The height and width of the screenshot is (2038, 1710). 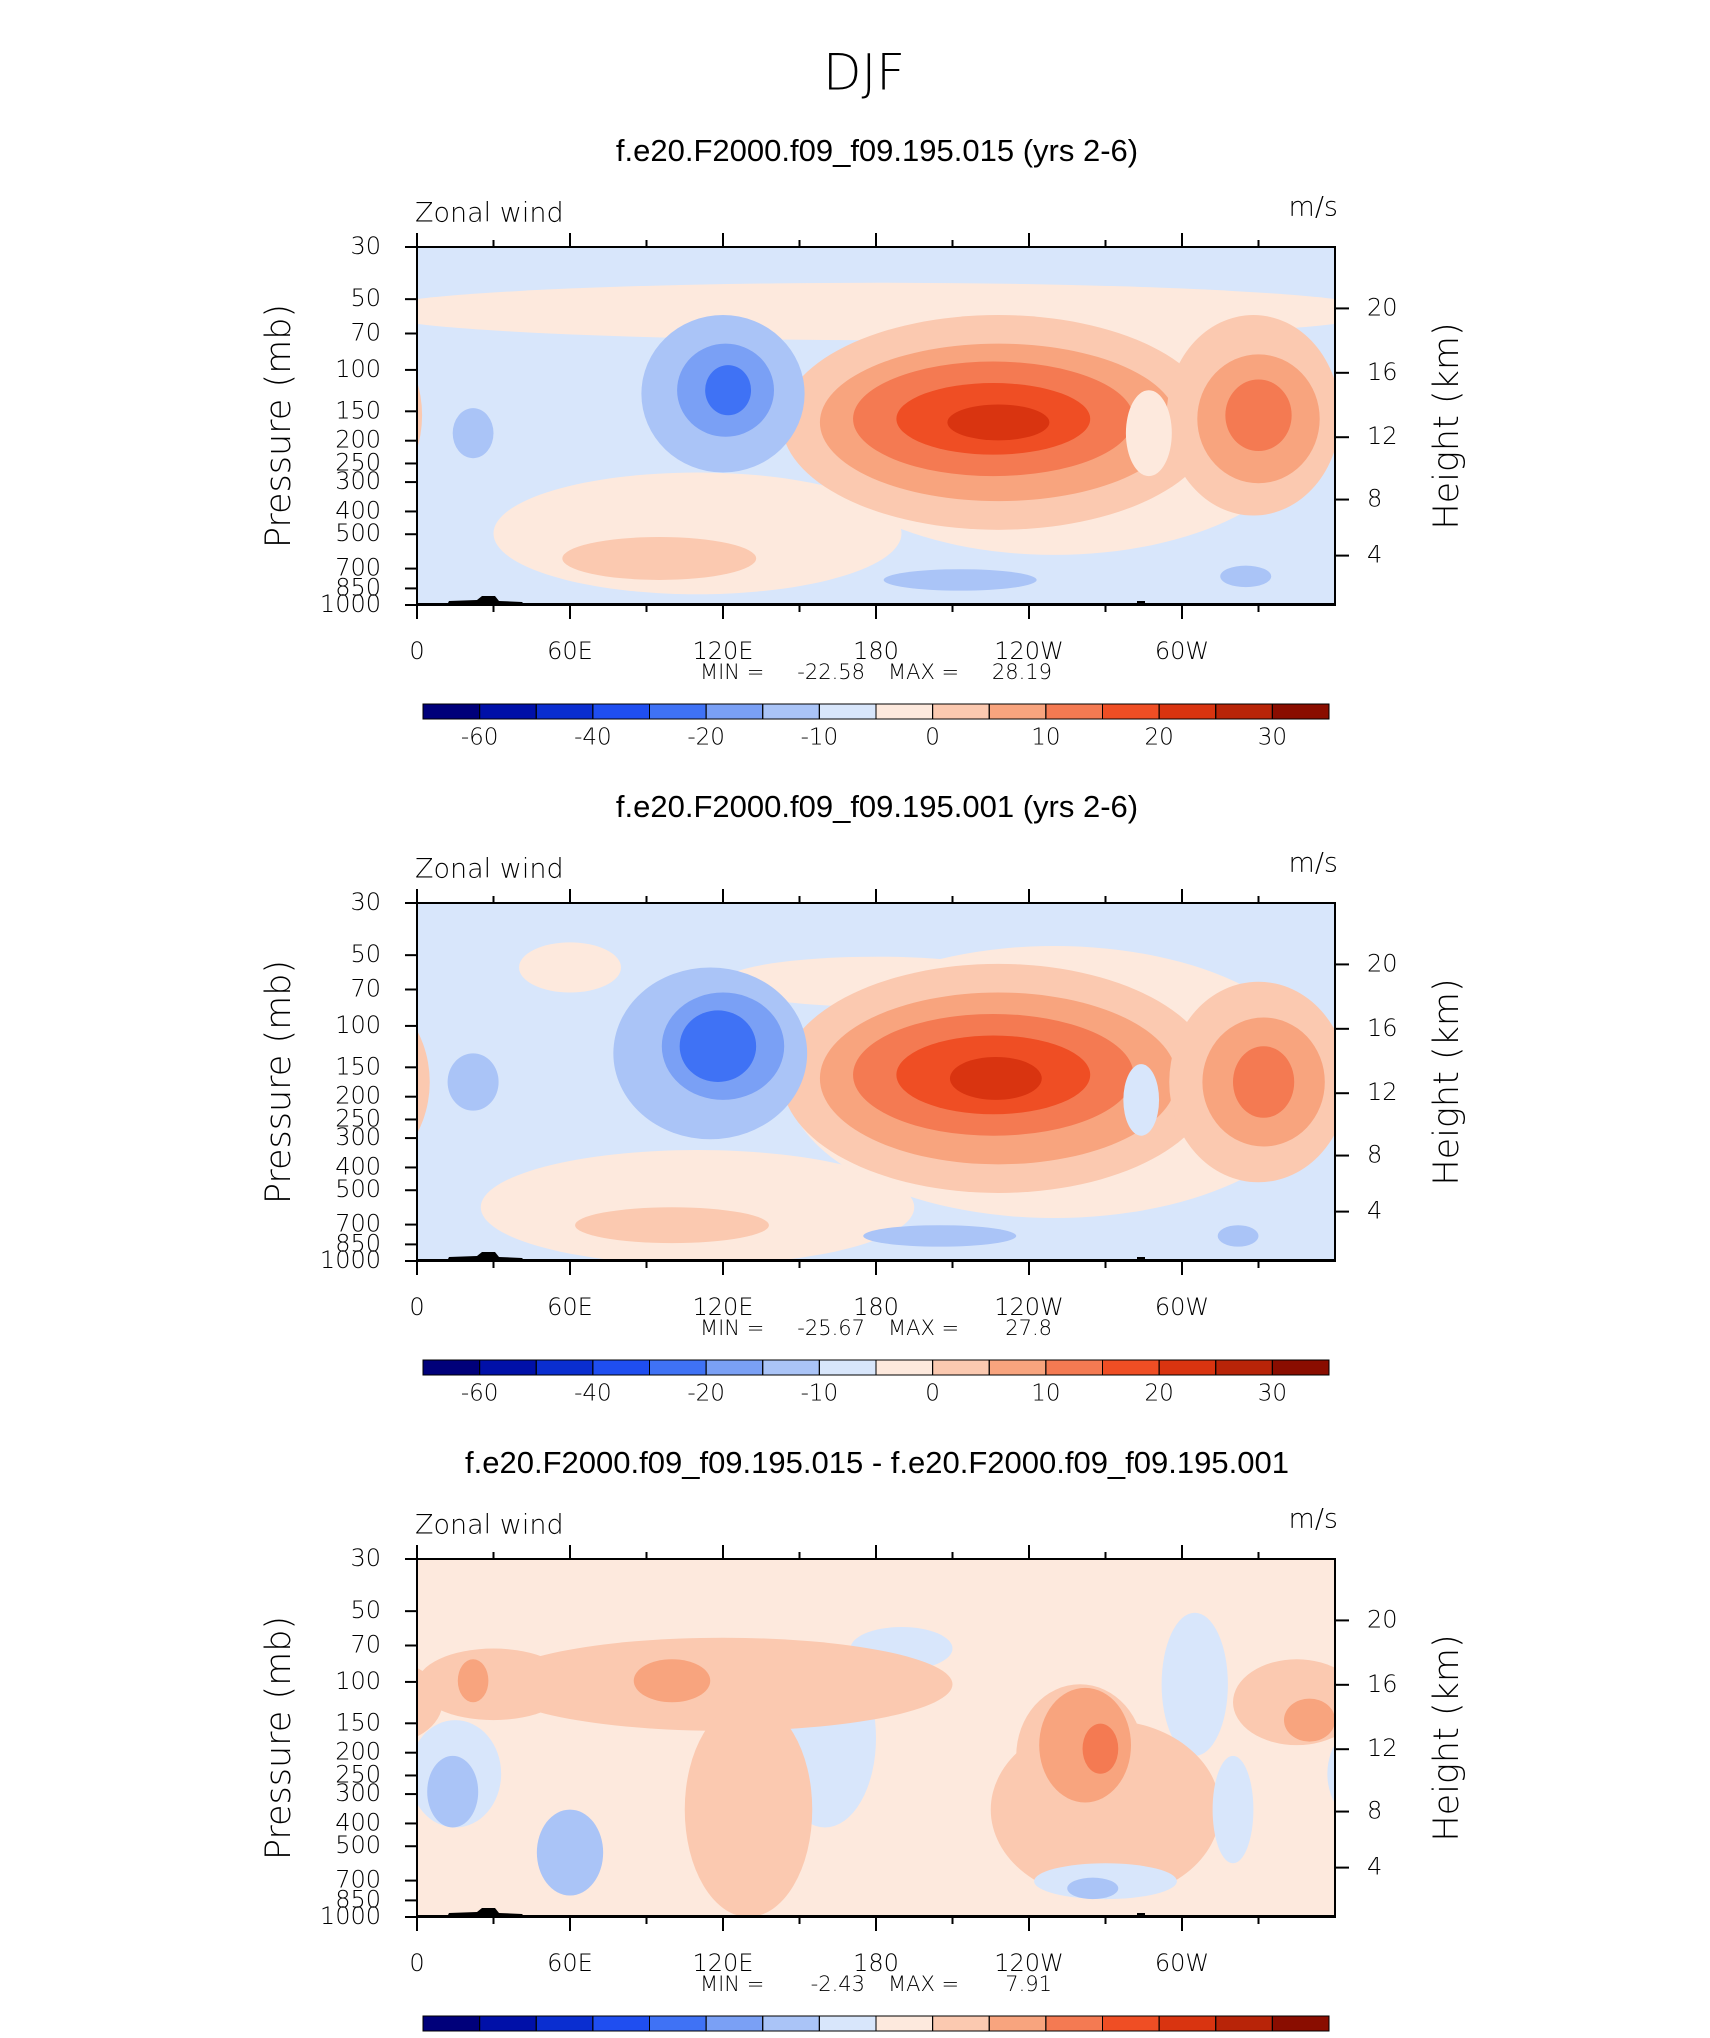 What do you see at coordinates (365, 989) in the screenshot?
I see `y-tick-label: 70` at bounding box center [365, 989].